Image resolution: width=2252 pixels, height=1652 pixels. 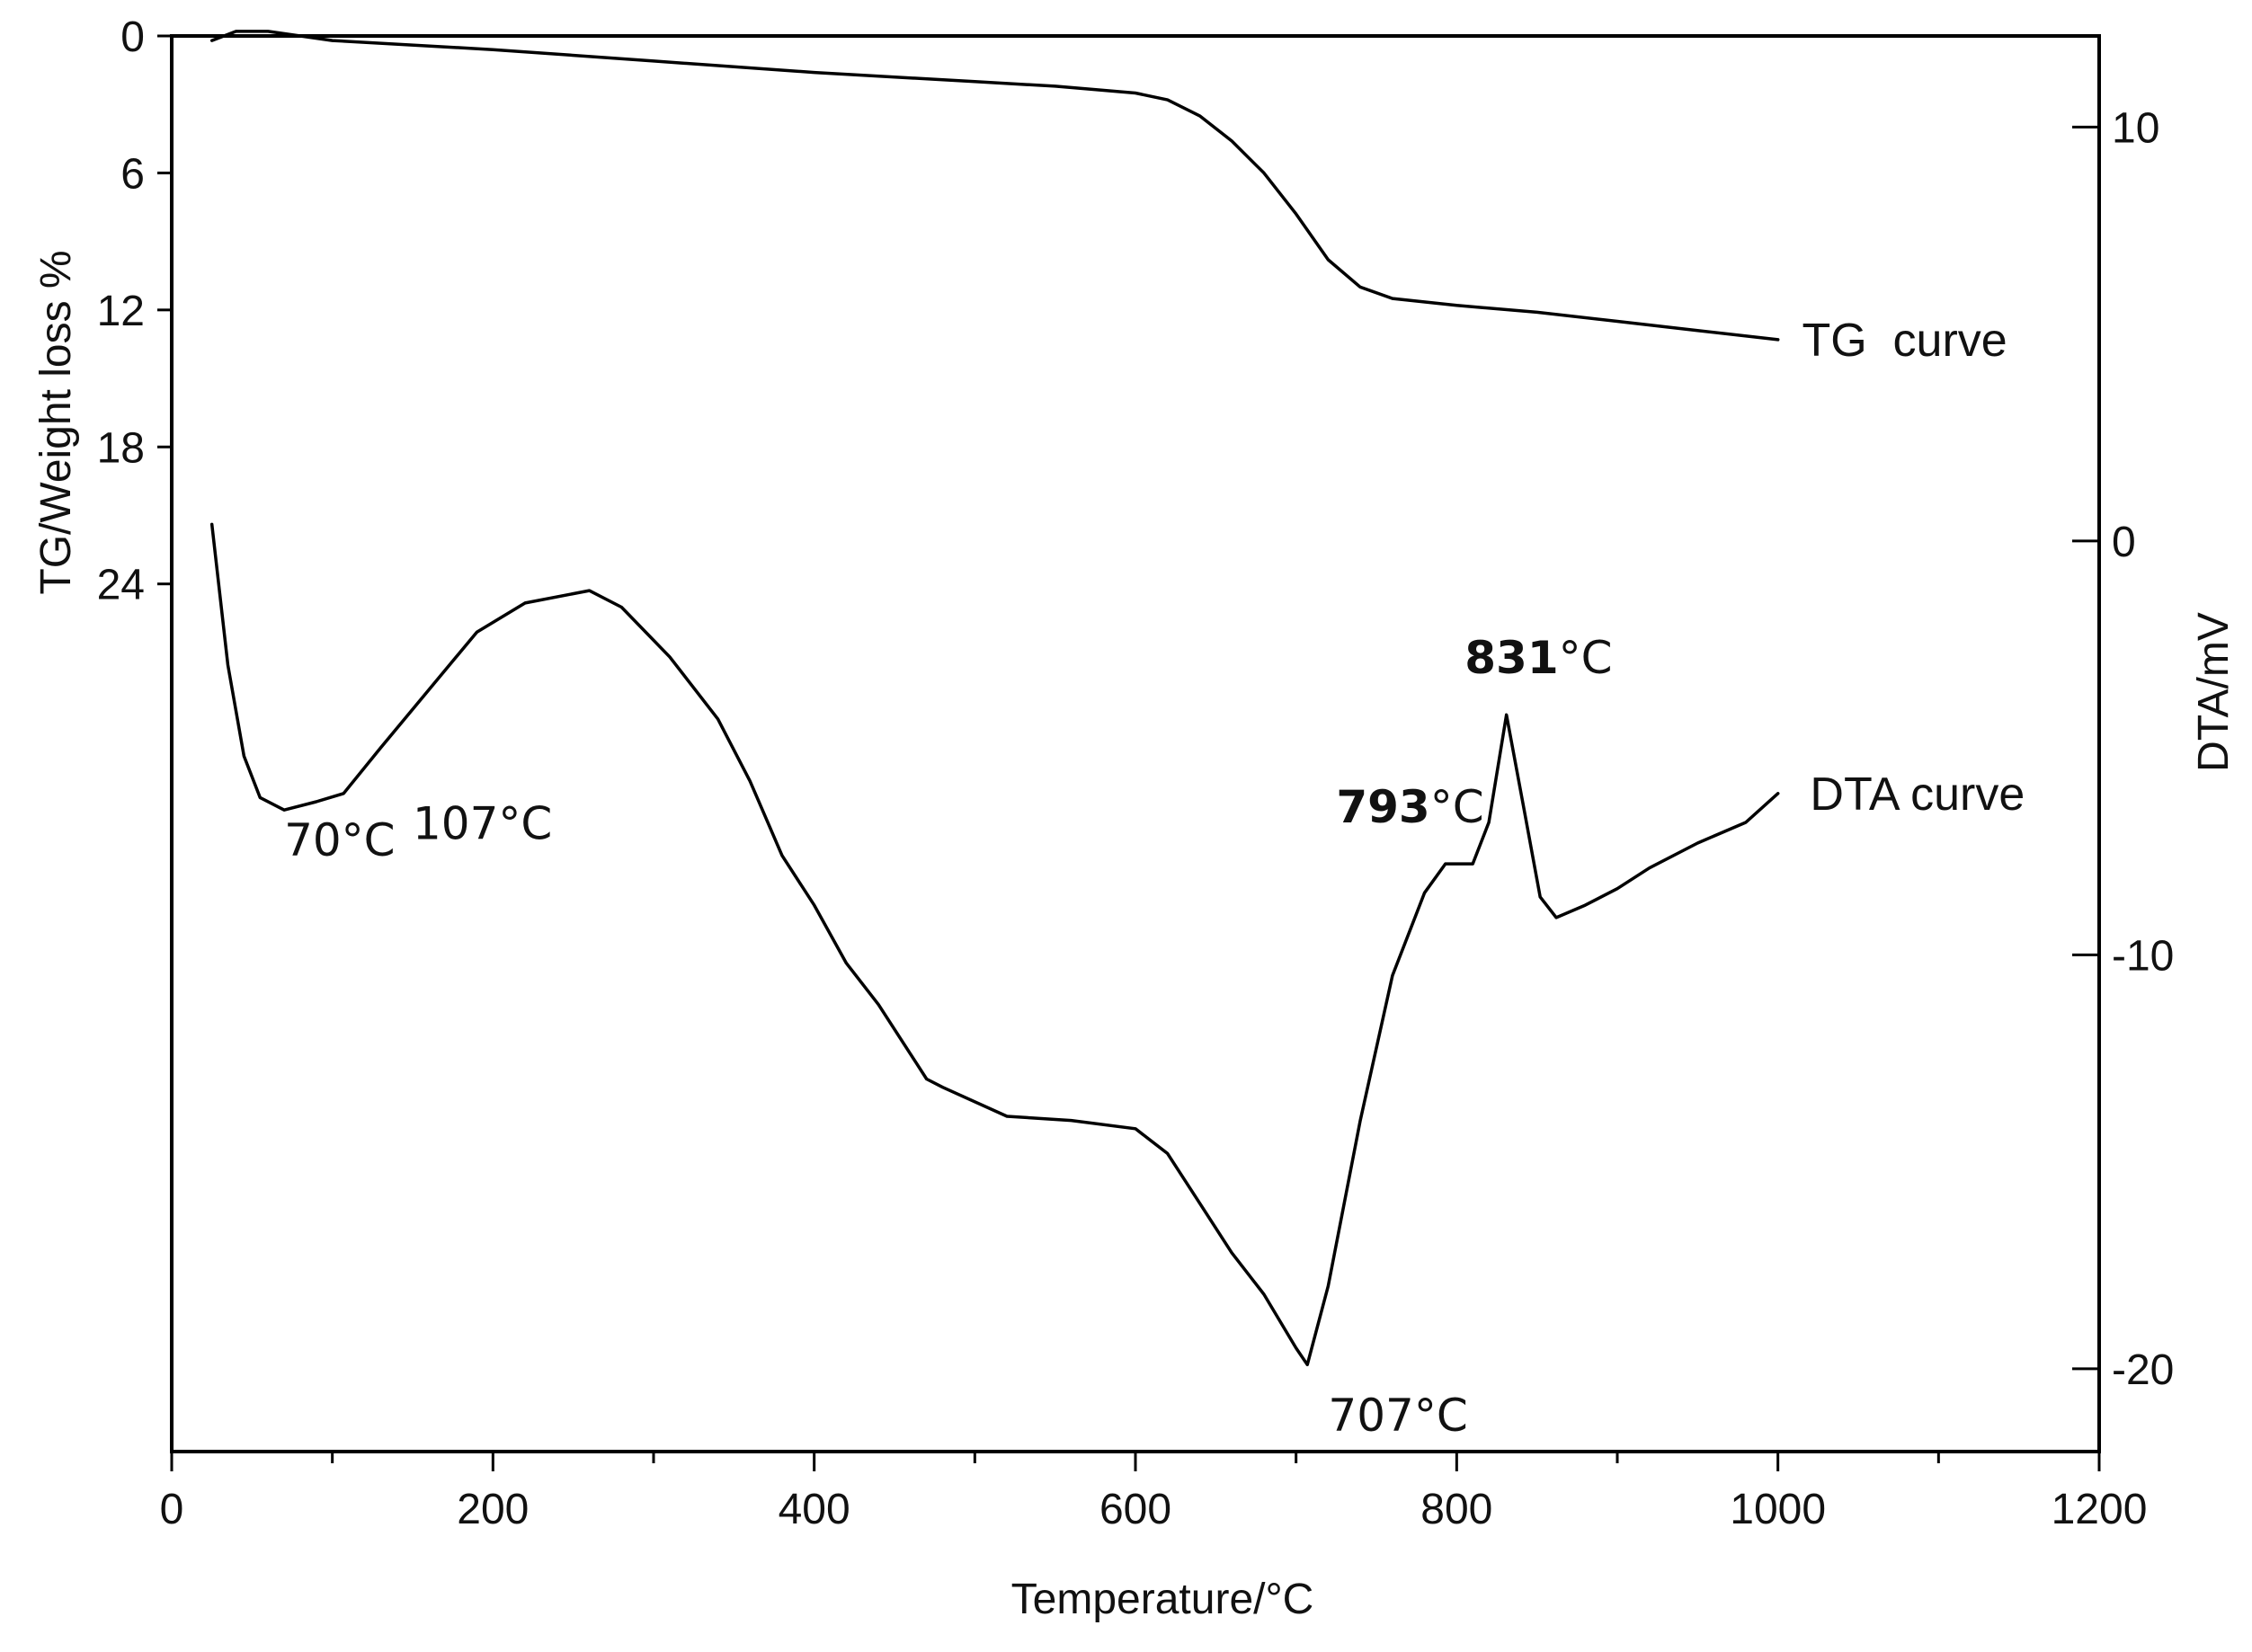 I want to click on x-tick-label: 800, so click(x=1456, y=1509).